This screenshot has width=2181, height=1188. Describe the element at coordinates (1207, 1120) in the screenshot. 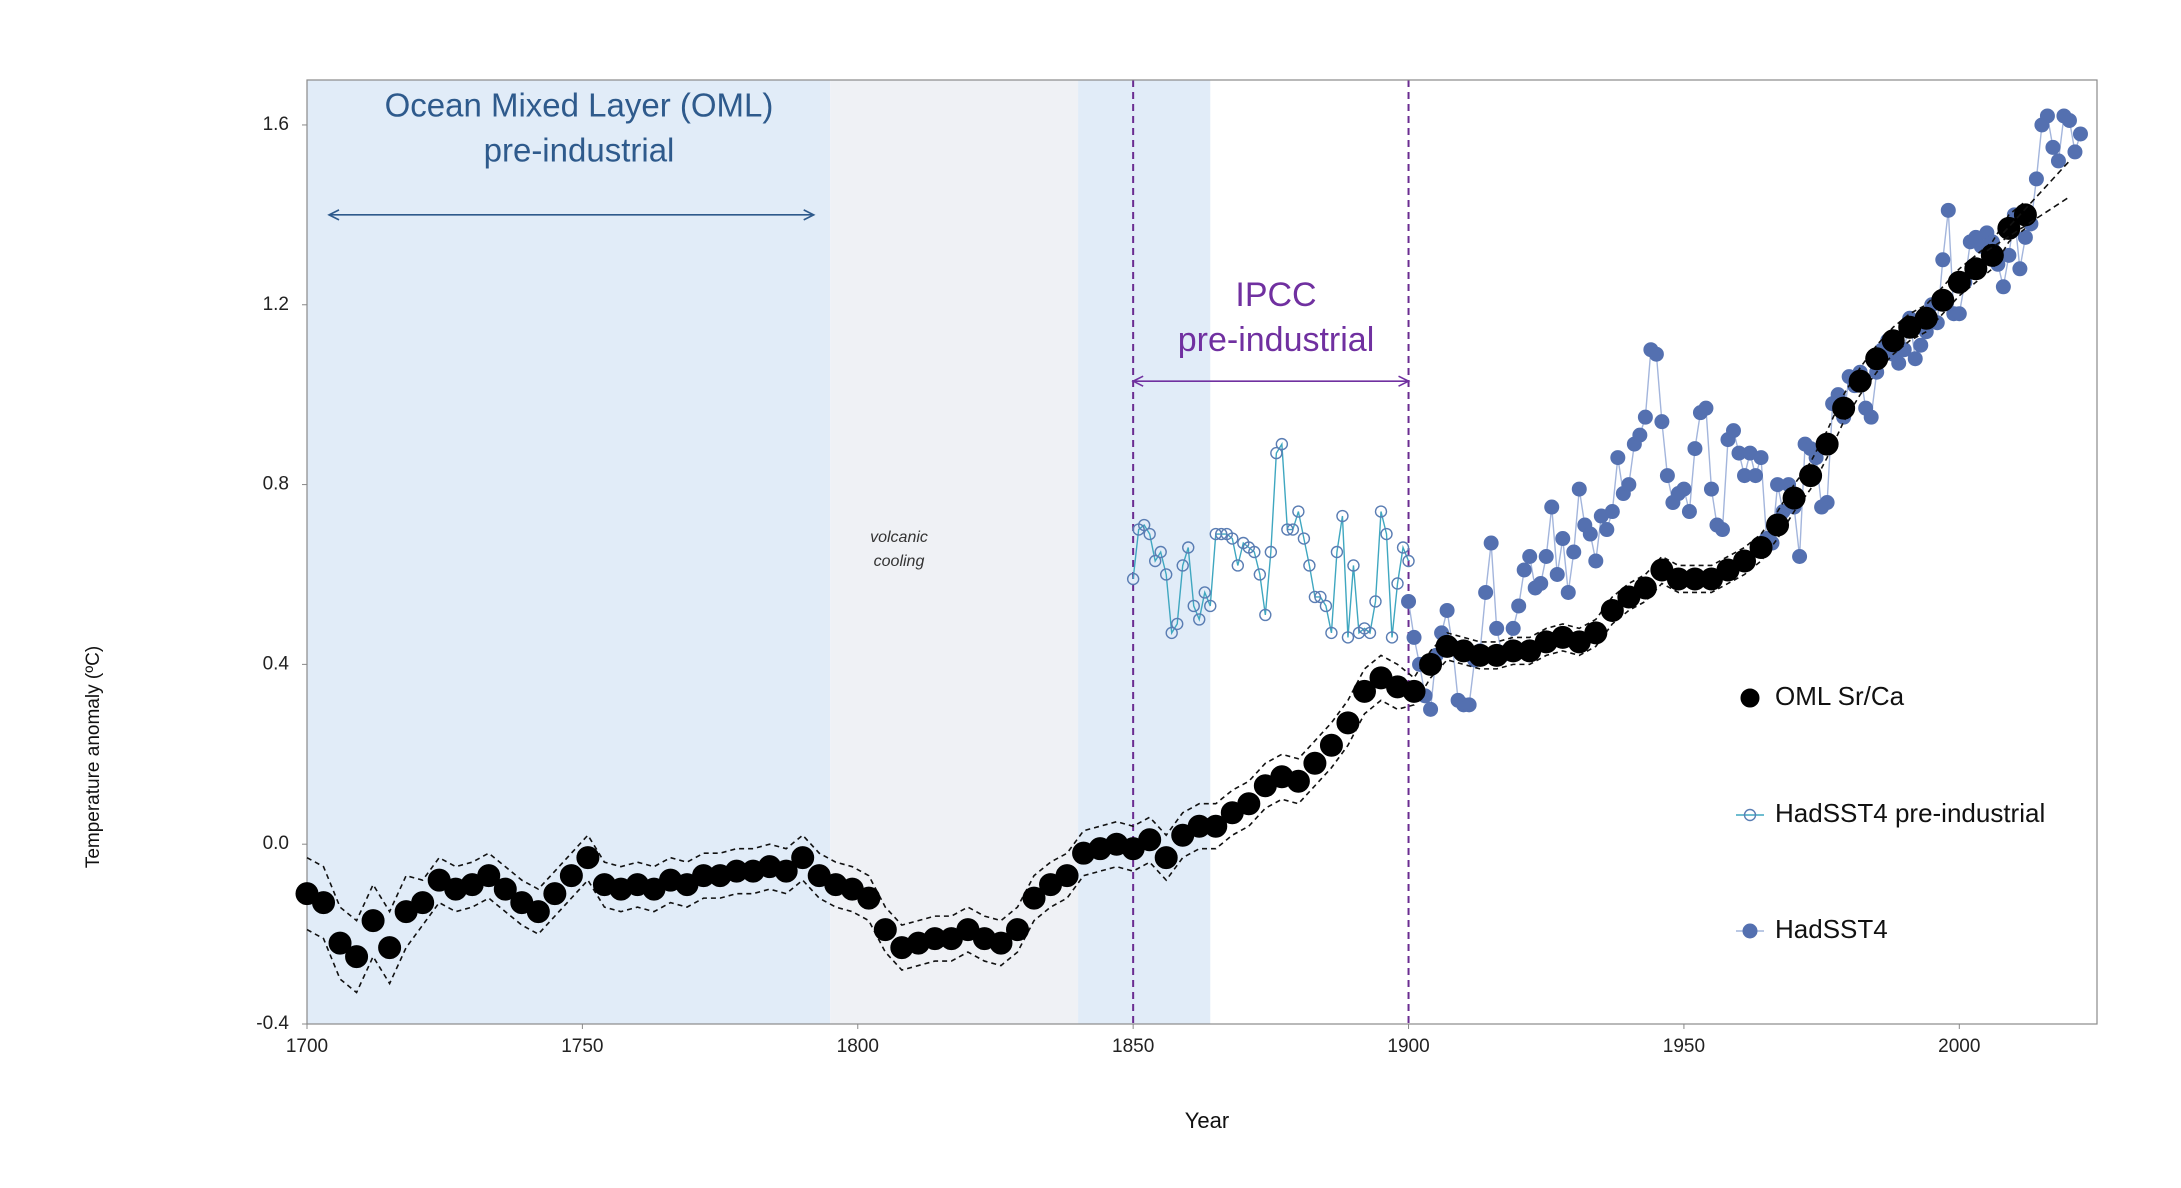

I see `x-axis-label: Year` at that location.